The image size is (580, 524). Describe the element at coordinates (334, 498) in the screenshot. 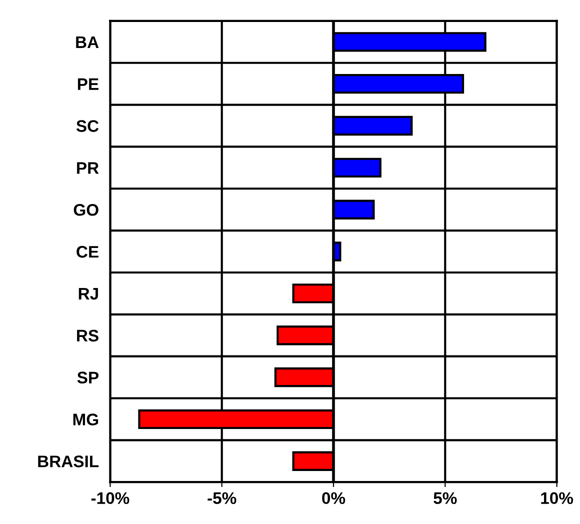

I see `x-tick-label: 0%` at that location.